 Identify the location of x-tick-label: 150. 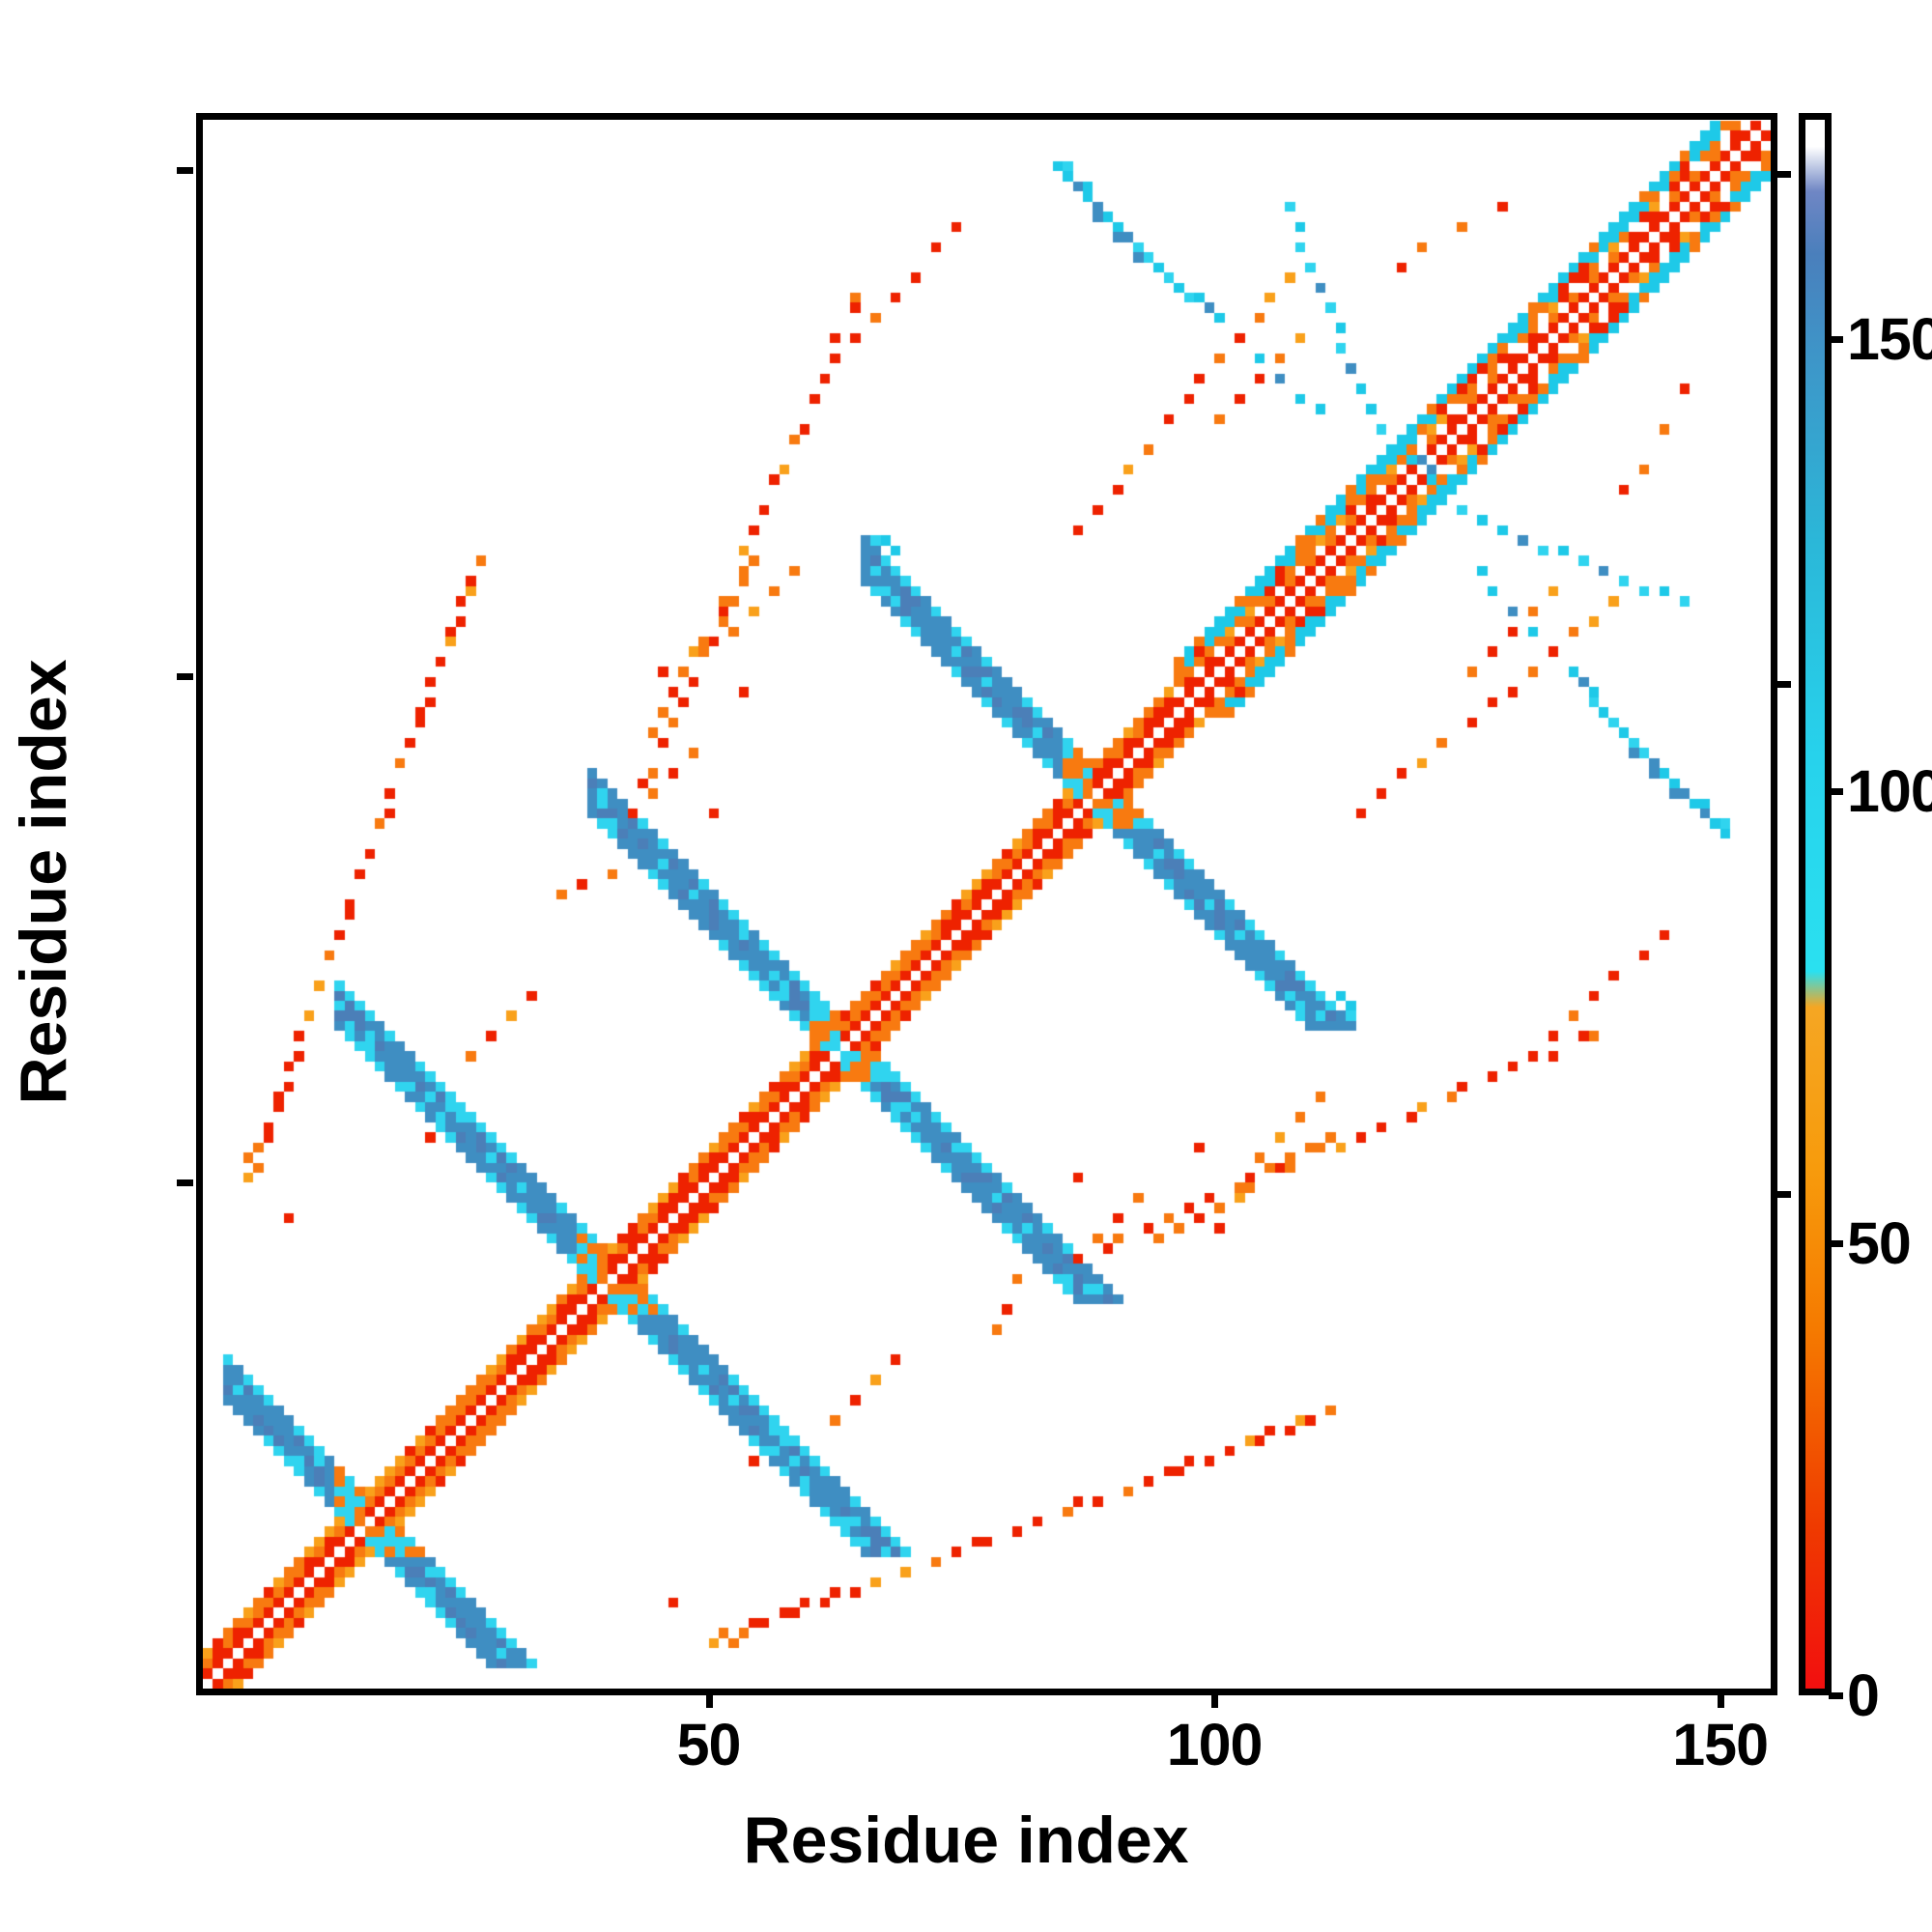
(1720, 1744).